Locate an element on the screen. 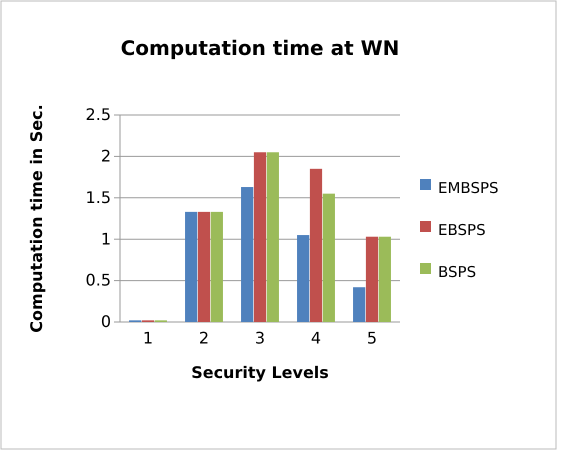  y-tick-label: 1 is located at coordinates (105, 238).